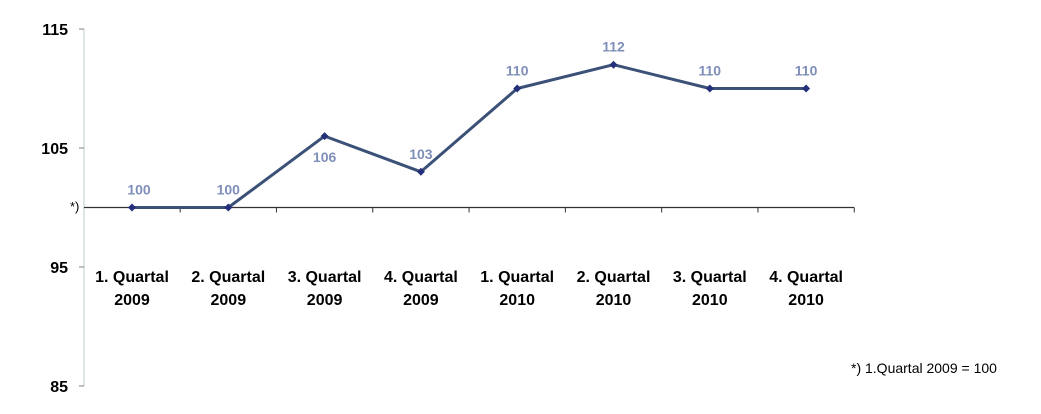  Describe the element at coordinates (63, 209) in the screenshot. I see `y-axis: 85 95 105 115` at that location.